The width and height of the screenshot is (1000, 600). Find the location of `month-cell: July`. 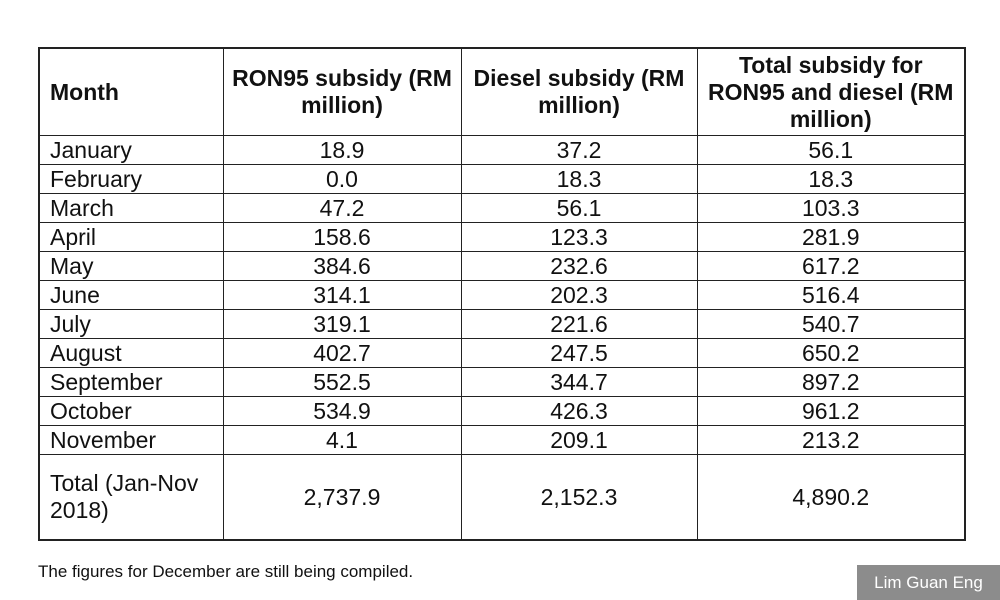

month-cell: July is located at coordinates (131, 324).